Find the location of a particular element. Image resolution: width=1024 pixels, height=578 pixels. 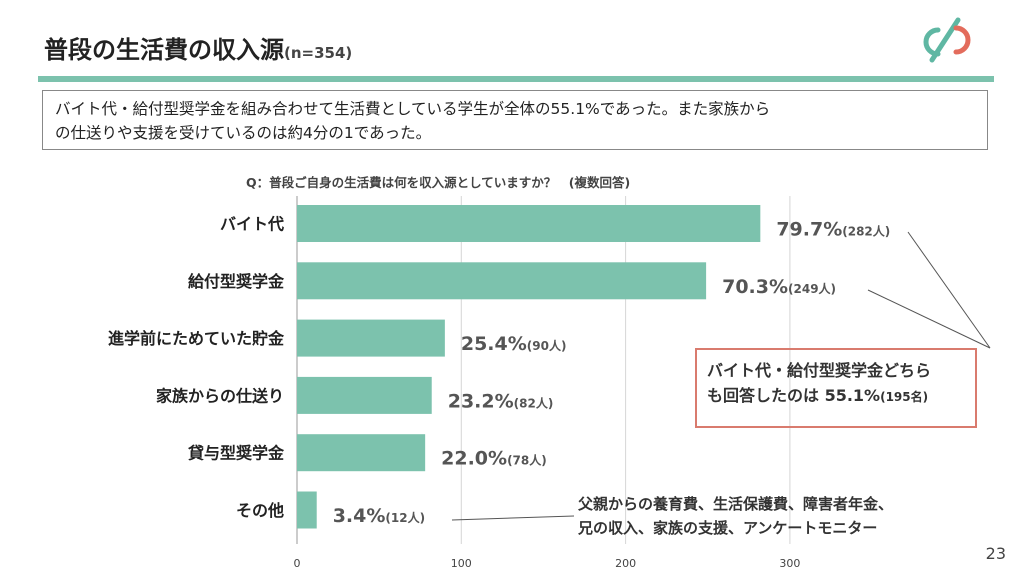

logo-red-arc is located at coordinates (962, 40).